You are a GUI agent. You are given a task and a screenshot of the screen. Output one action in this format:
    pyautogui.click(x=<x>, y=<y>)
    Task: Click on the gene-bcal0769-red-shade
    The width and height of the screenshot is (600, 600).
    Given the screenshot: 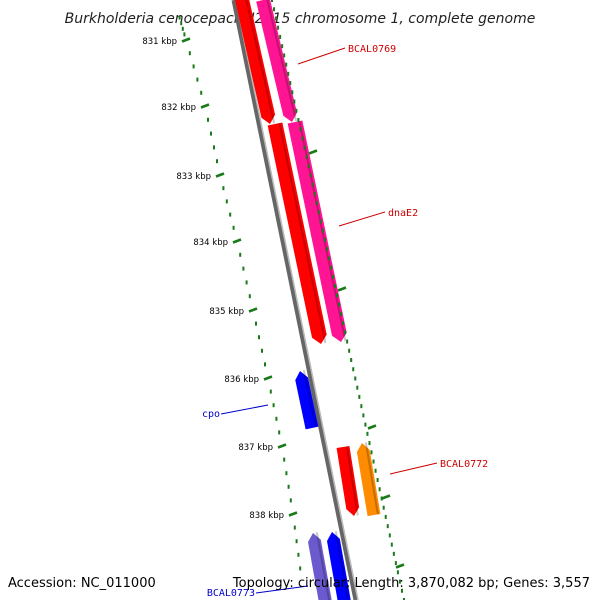 What is the action you would take?
    pyautogui.click(x=260, y=62)
    